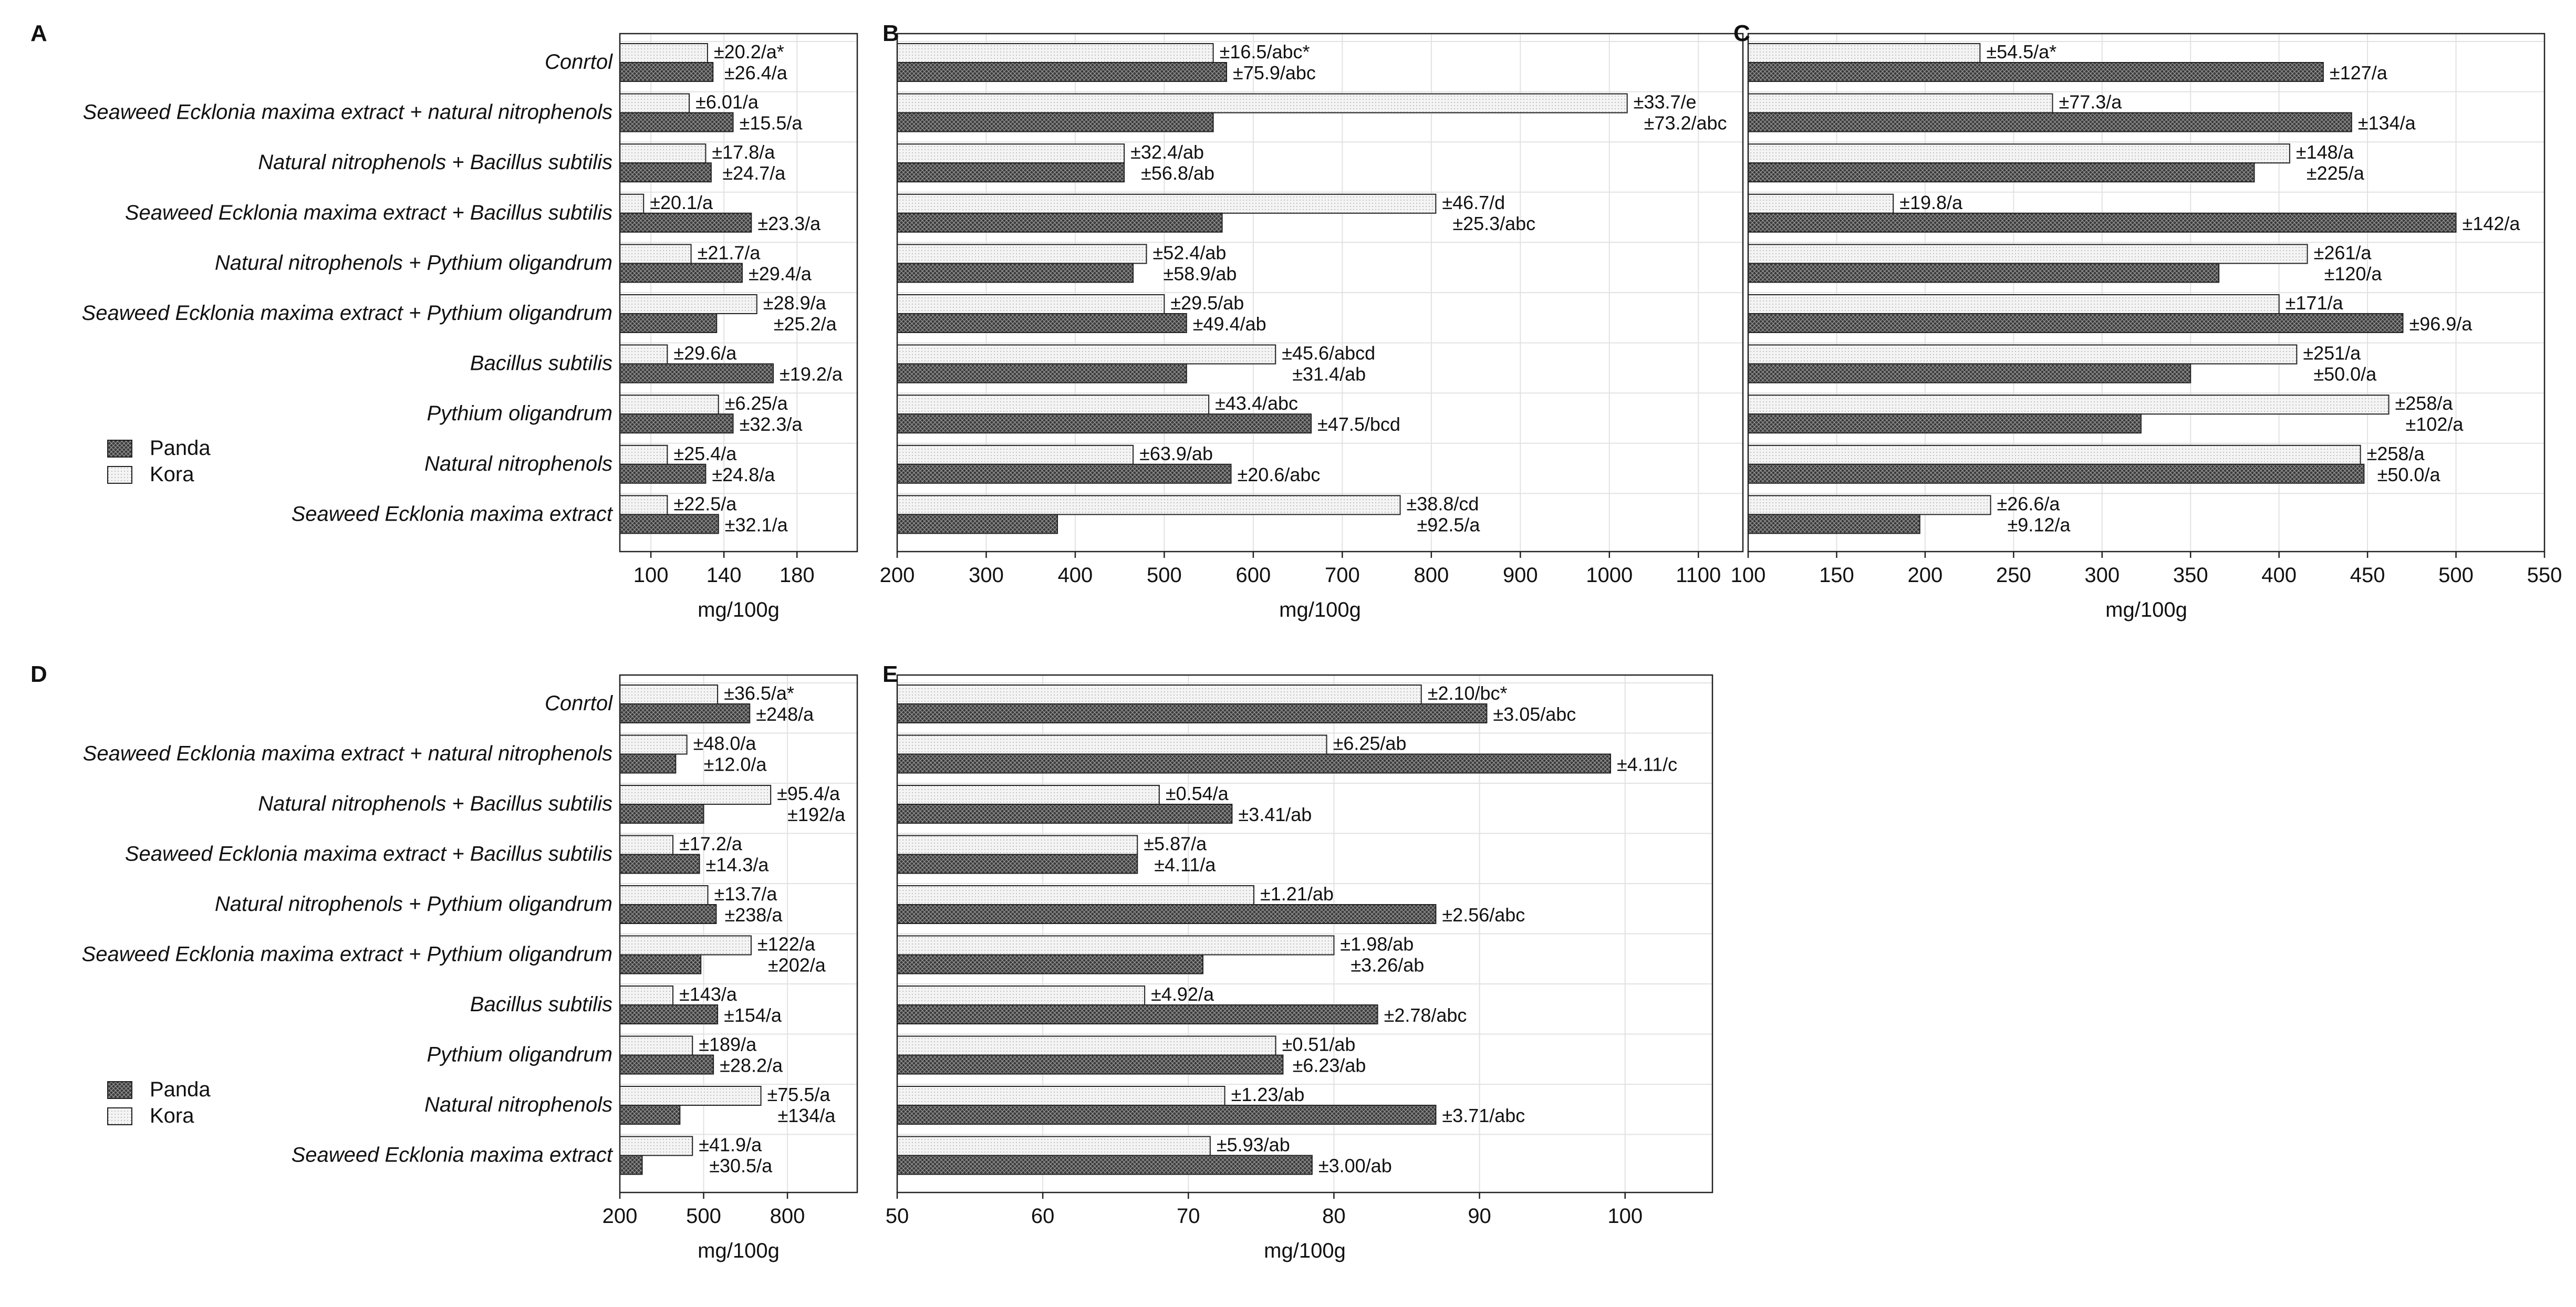 Image resolution: width=2576 pixels, height=1307 pixels. Describe the element at coordinates (705, 453) in the screenshot. I see `data-label-a-kora: ±25.4/a` at that location.